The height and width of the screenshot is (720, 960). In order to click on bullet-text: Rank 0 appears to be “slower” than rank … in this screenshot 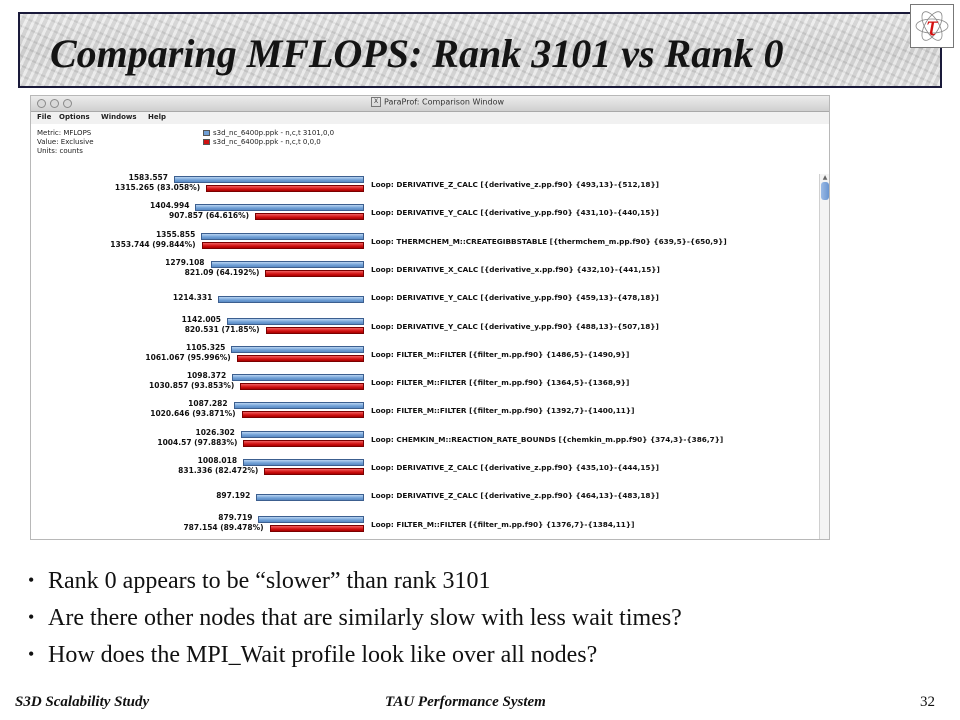, I will do `click(269, 581)`.